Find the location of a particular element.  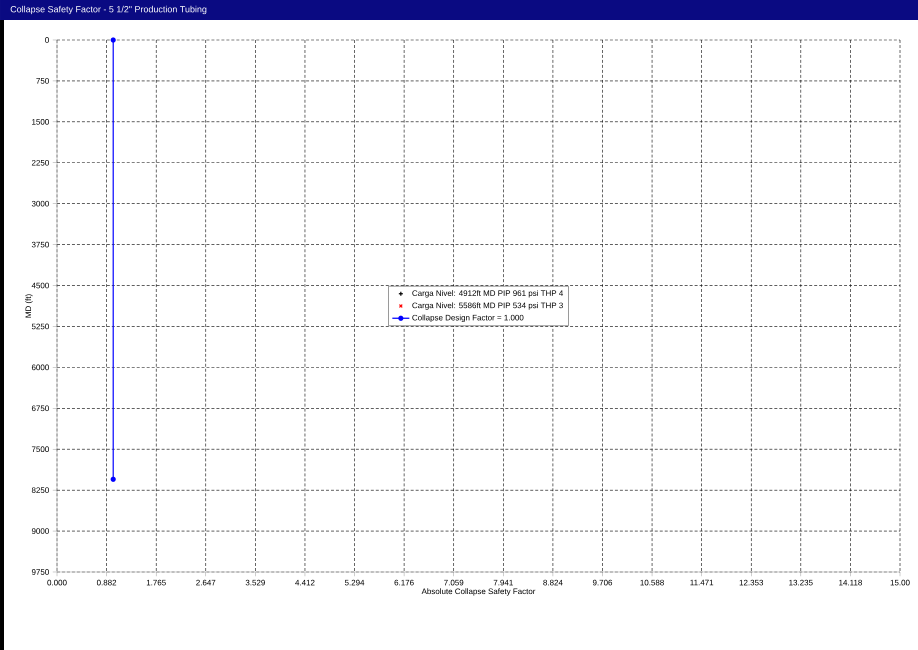

chart-title: Collapse Safety Factor - 5 1/2" Production Tubing is located at coordinates (108, 10).